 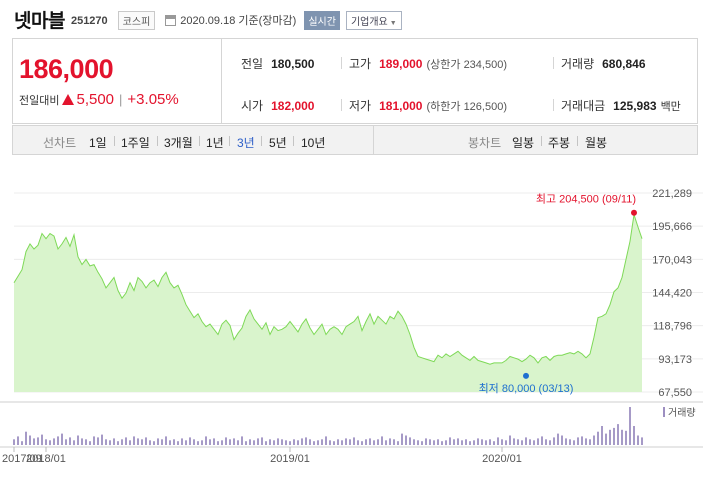 I want to click on tab-monthly-candle: 월봉, so click(x=596, y=143).